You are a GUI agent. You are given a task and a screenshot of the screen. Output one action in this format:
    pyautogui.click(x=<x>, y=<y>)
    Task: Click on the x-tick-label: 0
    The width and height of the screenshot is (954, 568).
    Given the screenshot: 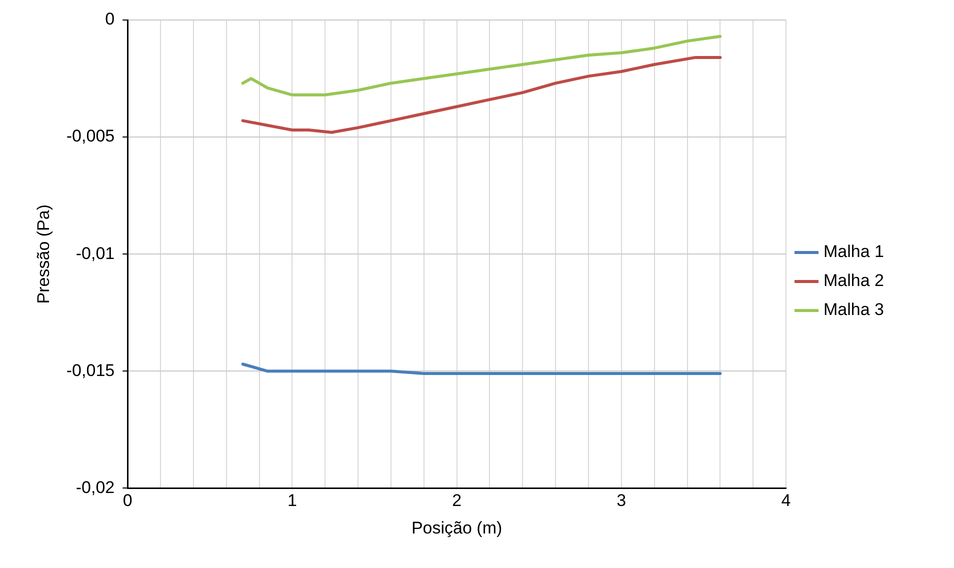 What is the action you would take?
    pyautogui.click(x=127, y=500)
    